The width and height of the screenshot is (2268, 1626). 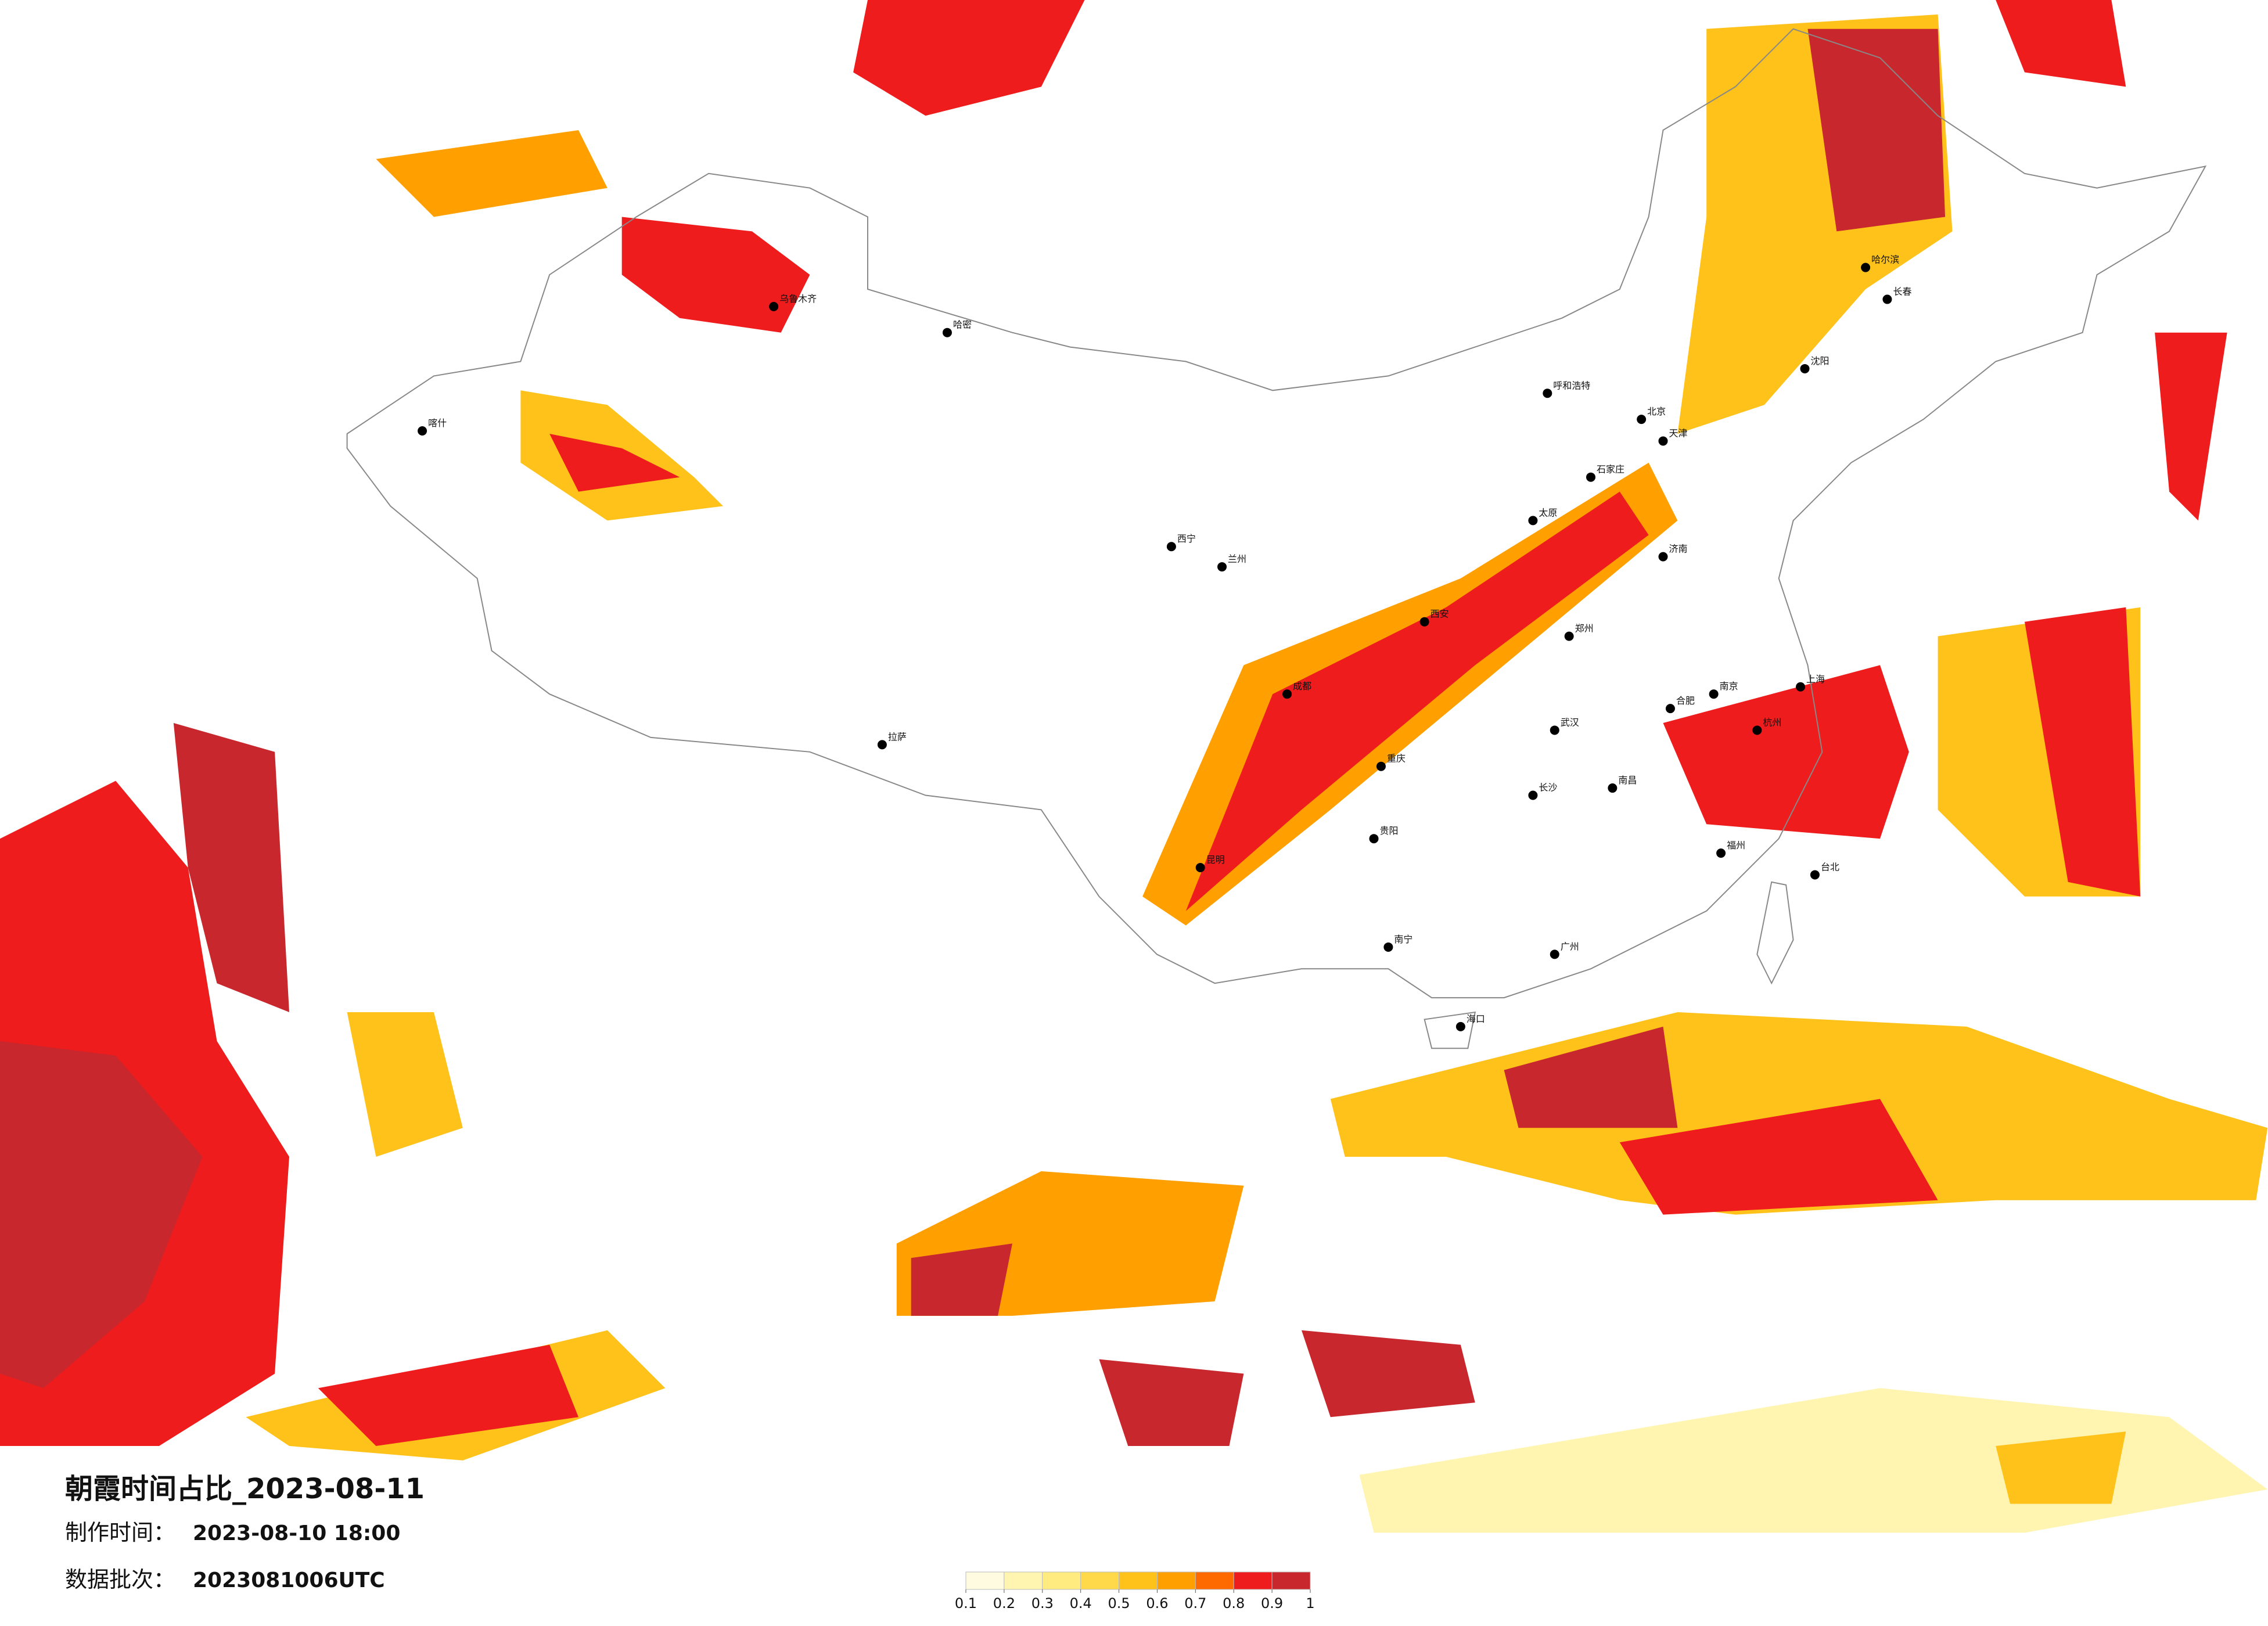 What do you see at coordinates (1234, 1603) in the screenshot?
I see `colorbar-tick-label: 0.8` at bounding box center [1234, 1603].